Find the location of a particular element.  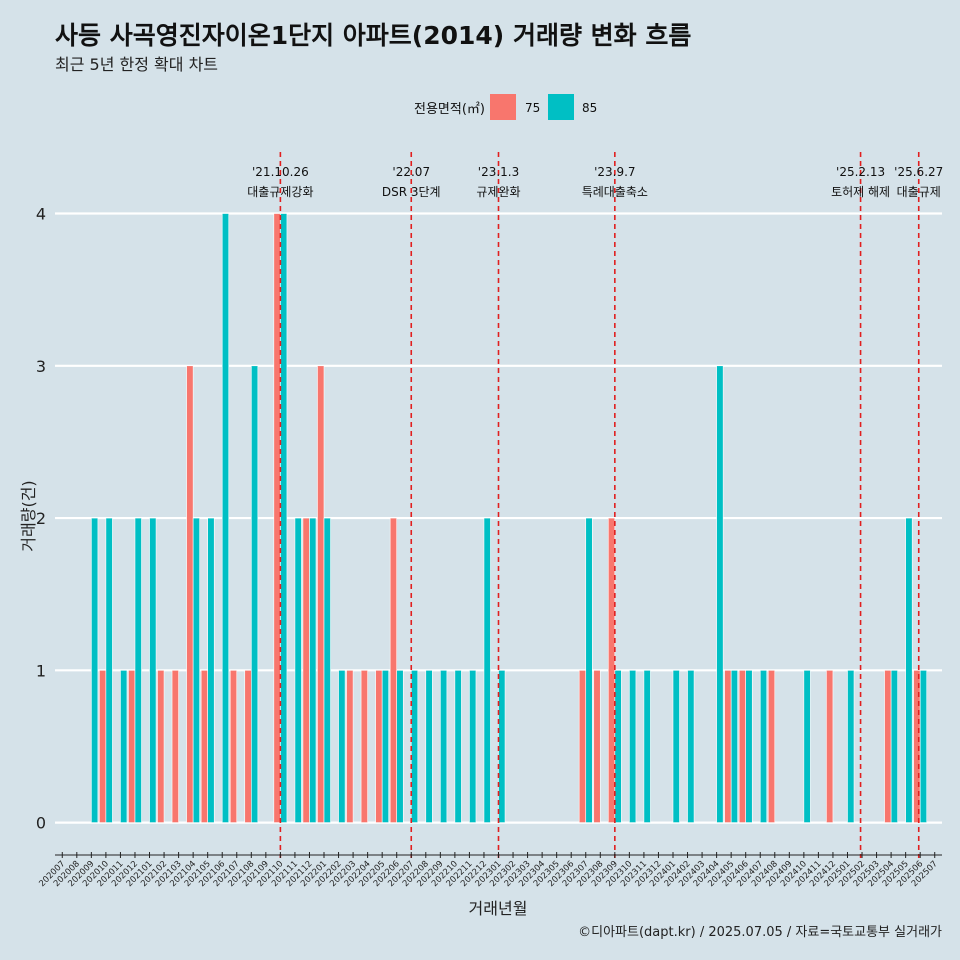

chart-title: 사등 사곡영진자이온1단지 아파트(2014) 거래량 변화 흐름 is located at coordinates (373, 35).